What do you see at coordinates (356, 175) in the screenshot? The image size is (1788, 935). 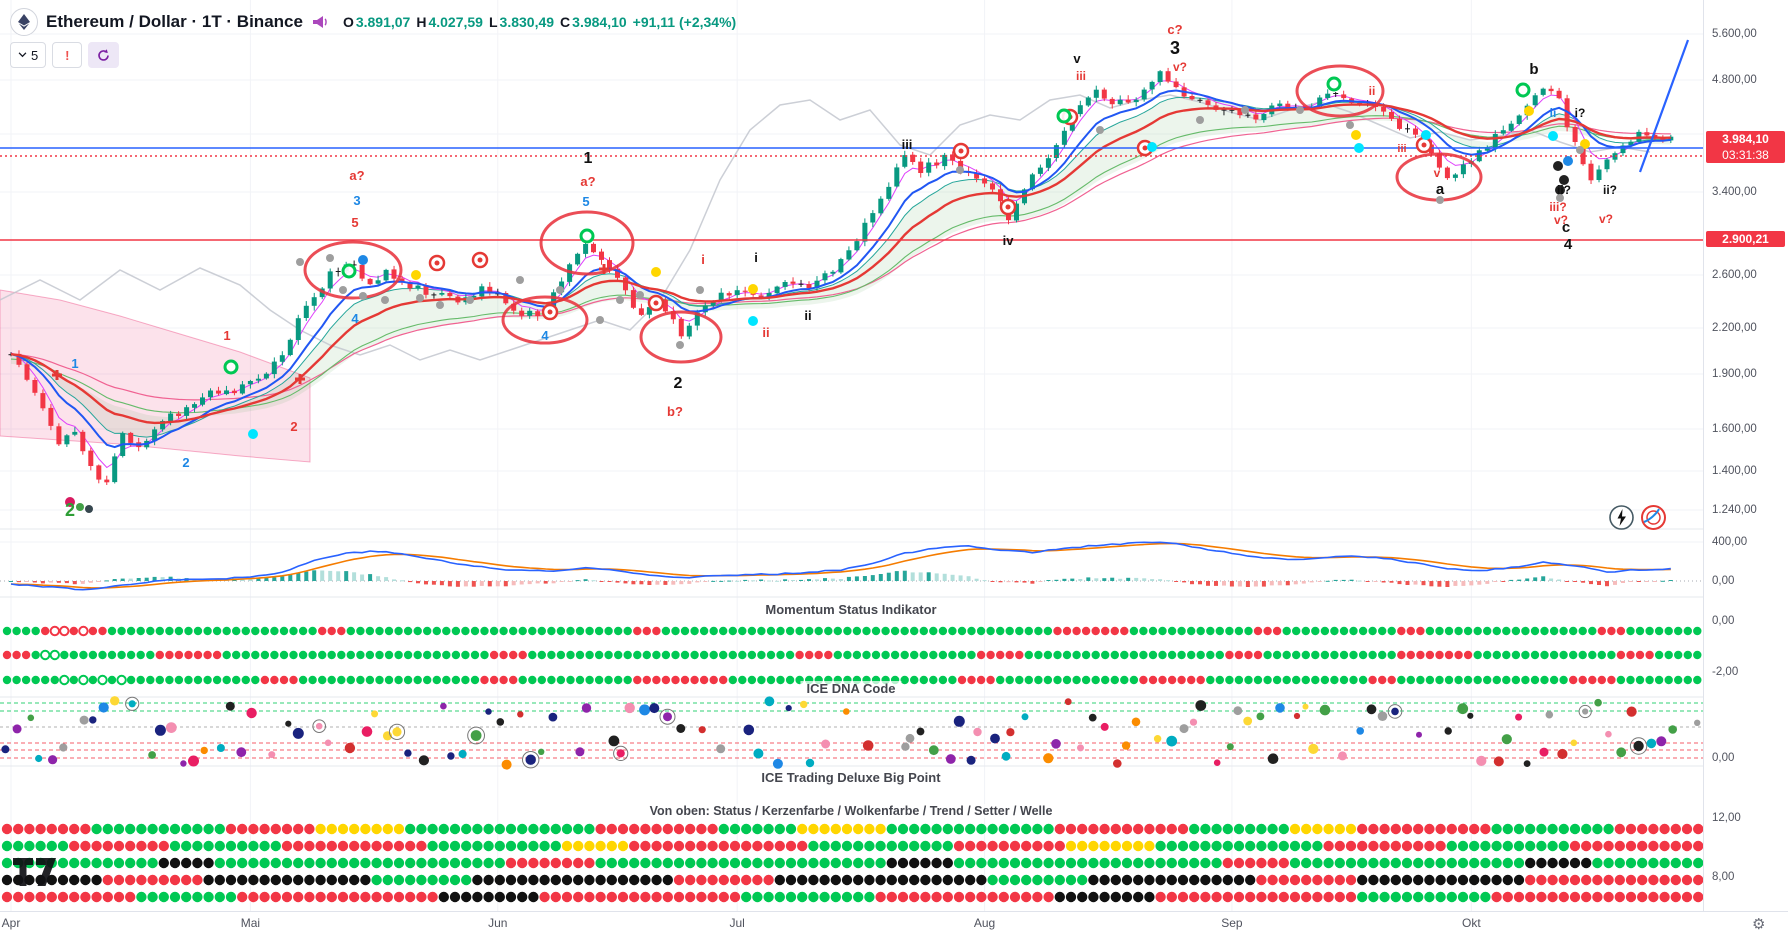 I see `svg-text: a?` at bounding box center [356, 175].